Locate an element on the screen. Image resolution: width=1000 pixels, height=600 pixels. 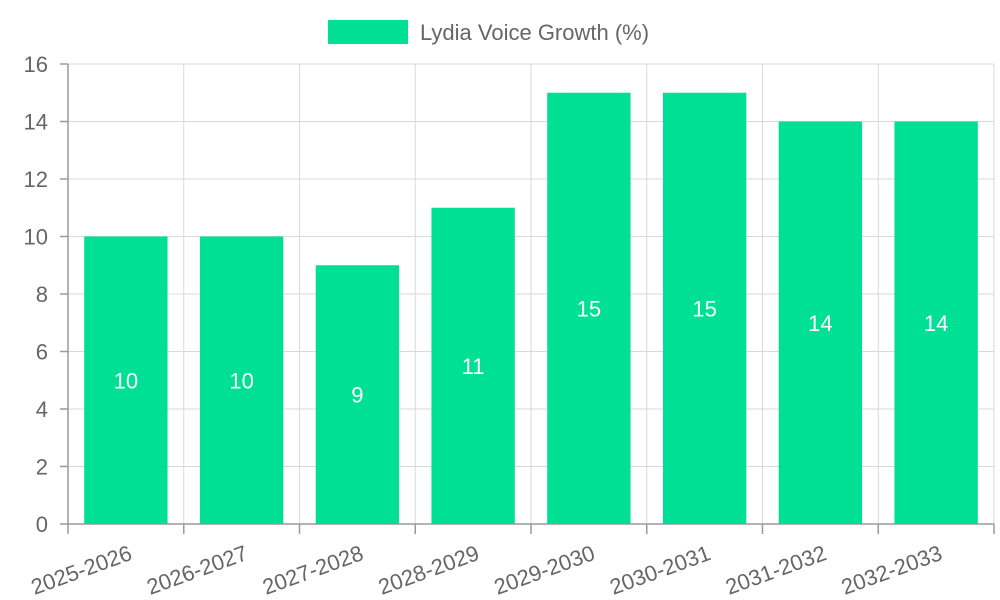
x-tick-label: 2030-2031 is located at coordinates (659, 569).